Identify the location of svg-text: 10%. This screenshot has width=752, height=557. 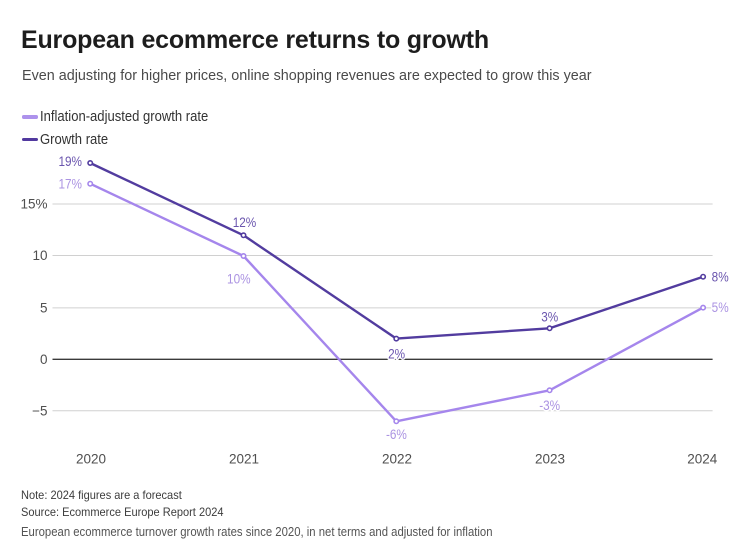
(239, 278).